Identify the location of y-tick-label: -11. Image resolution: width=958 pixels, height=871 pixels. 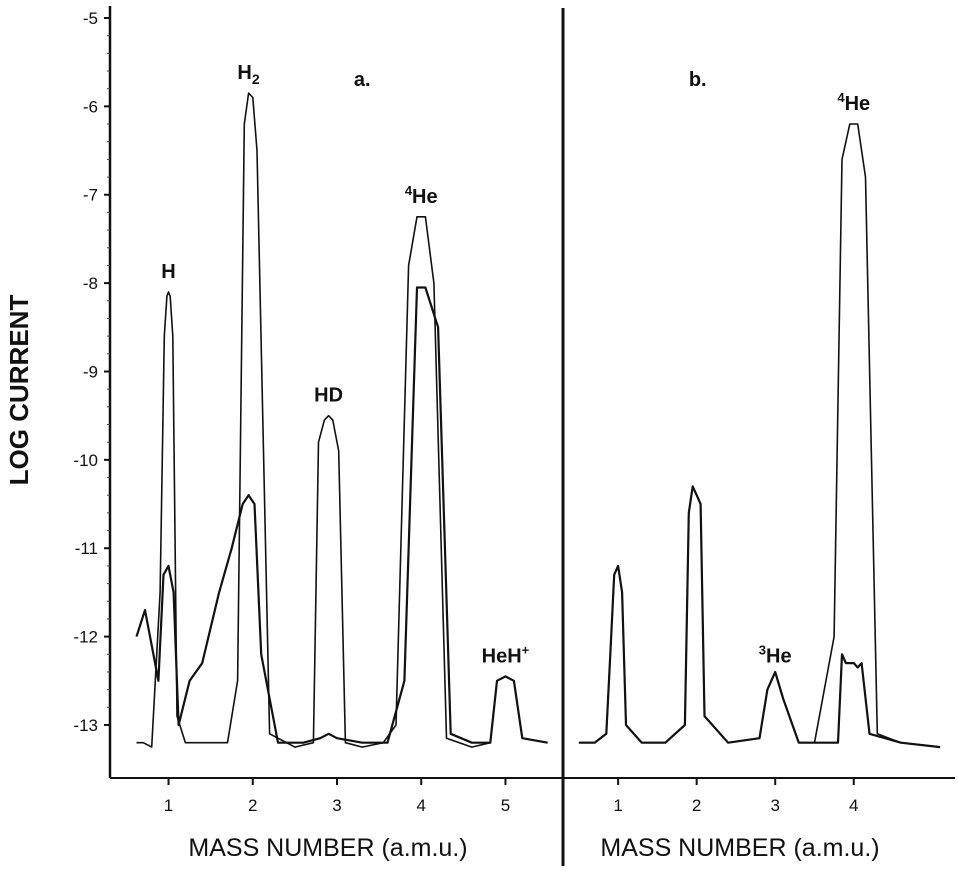
(86, 548).